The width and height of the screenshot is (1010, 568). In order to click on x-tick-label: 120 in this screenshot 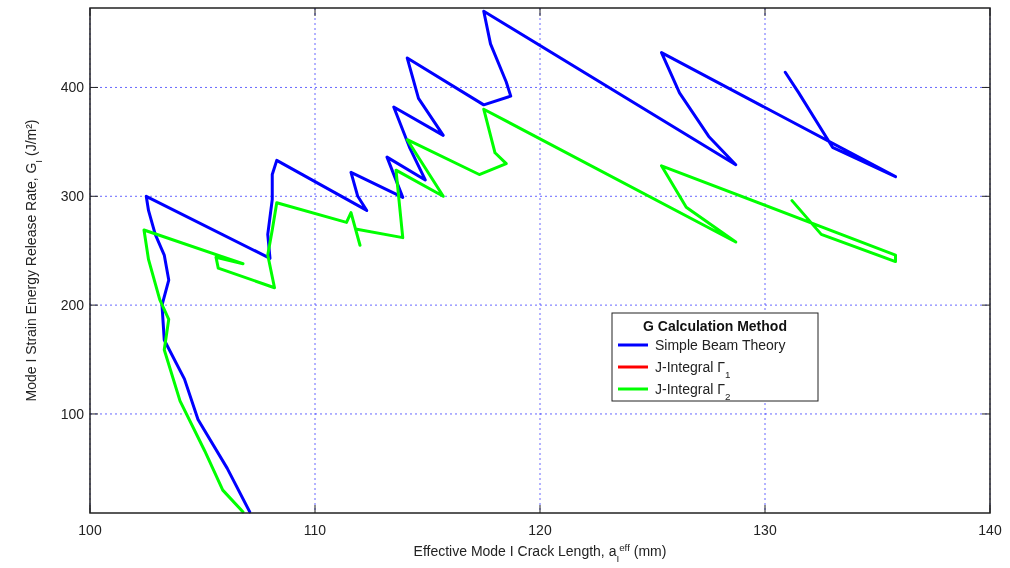, I will do `click(540, 530)`.